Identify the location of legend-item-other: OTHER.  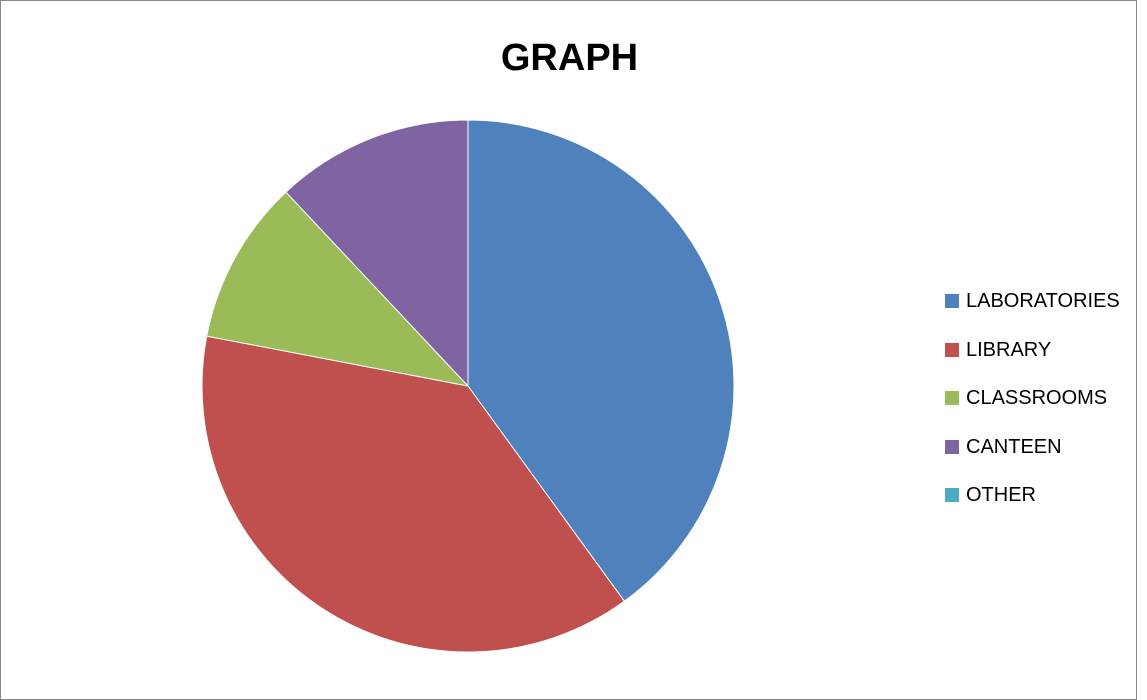
(1032, 495).